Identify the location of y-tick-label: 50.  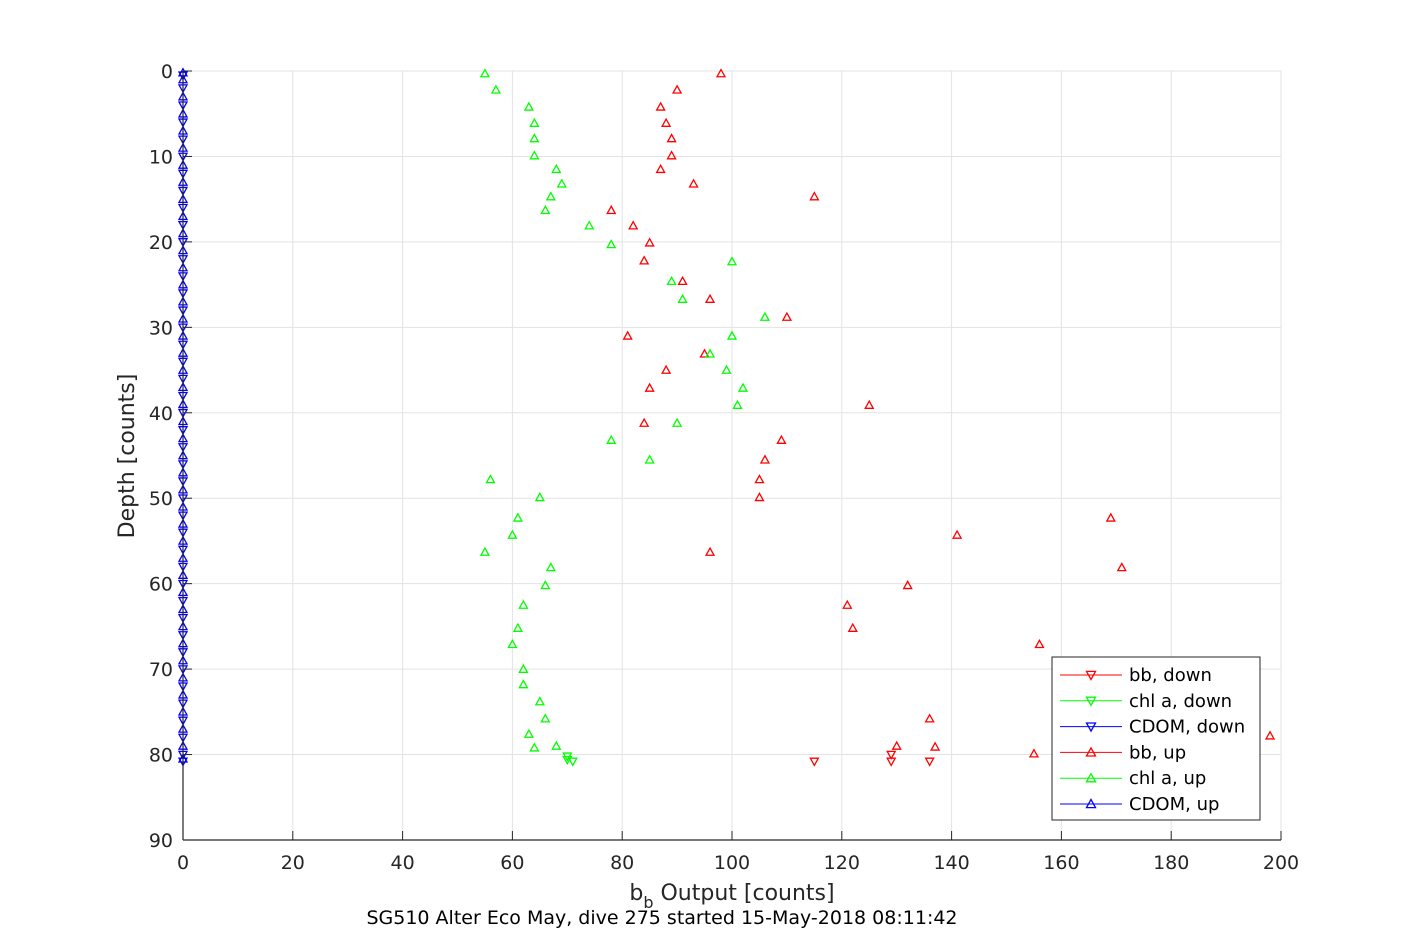
(161, 499).